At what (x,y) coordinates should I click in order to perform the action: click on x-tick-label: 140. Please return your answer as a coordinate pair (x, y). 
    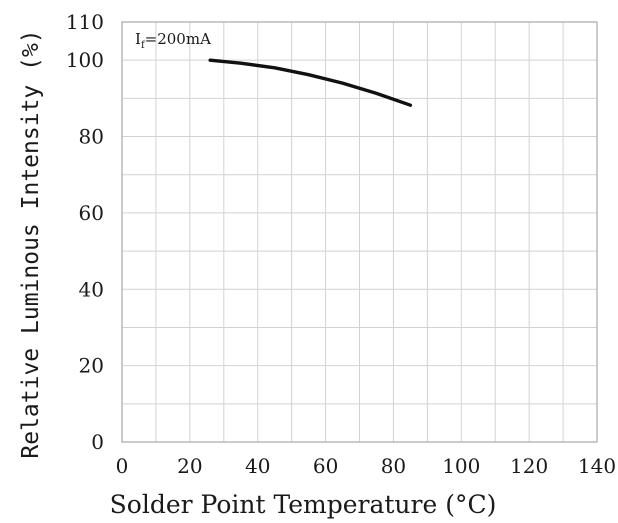
    Looking at the image, I should click on (597, 466).